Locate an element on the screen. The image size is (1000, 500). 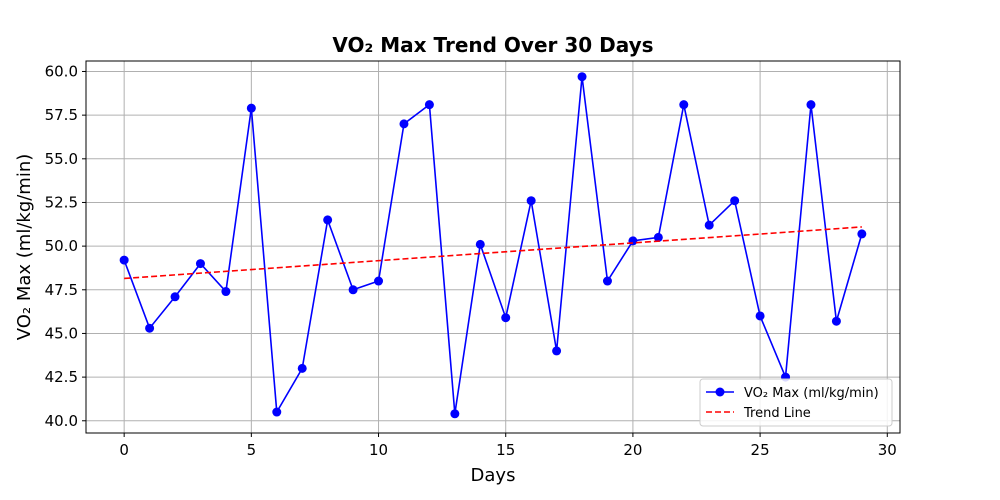
y-tick-label: 45.0 is located at coordinates (61, 333).